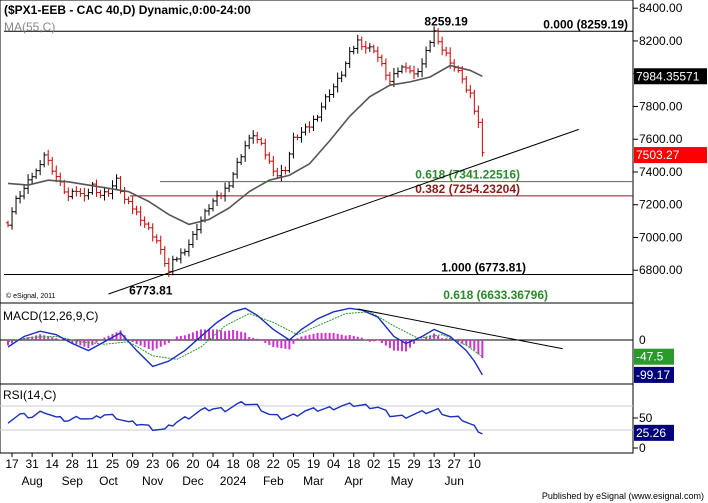 Image resolution: width=708 pixels, height=503 pixels. Describe the element at coordinates (661, 172) in the screenshot. I see `price-tick-label: 7400.00` at that location.